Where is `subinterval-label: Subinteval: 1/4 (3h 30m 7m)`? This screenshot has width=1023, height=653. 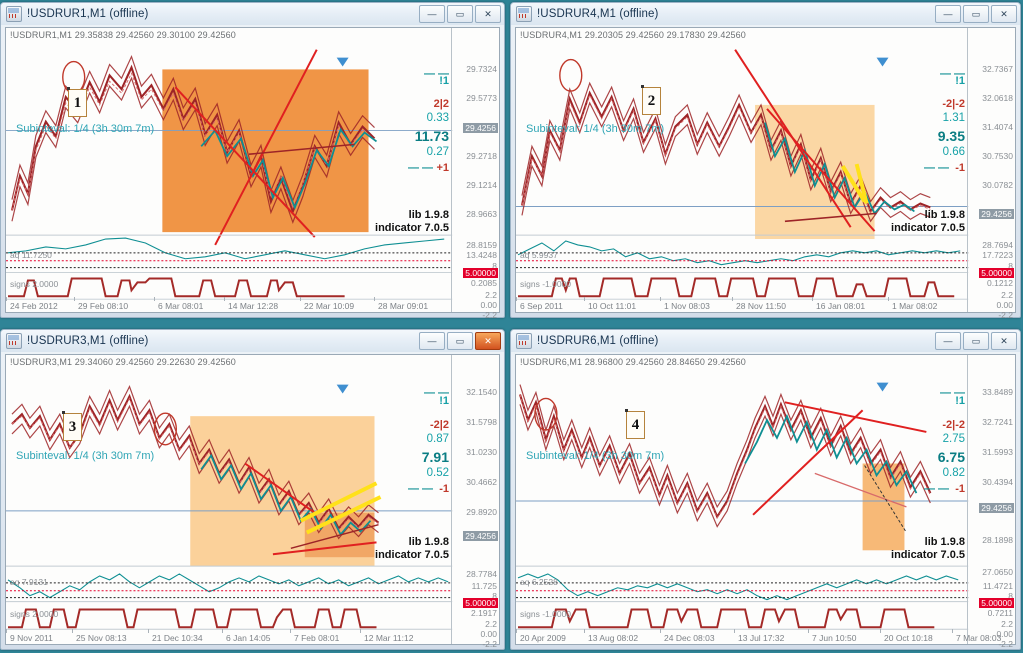 subinterval-label: Subinteval: 1/4 (3h 30m 7m) is located at coordinates (595, 129).